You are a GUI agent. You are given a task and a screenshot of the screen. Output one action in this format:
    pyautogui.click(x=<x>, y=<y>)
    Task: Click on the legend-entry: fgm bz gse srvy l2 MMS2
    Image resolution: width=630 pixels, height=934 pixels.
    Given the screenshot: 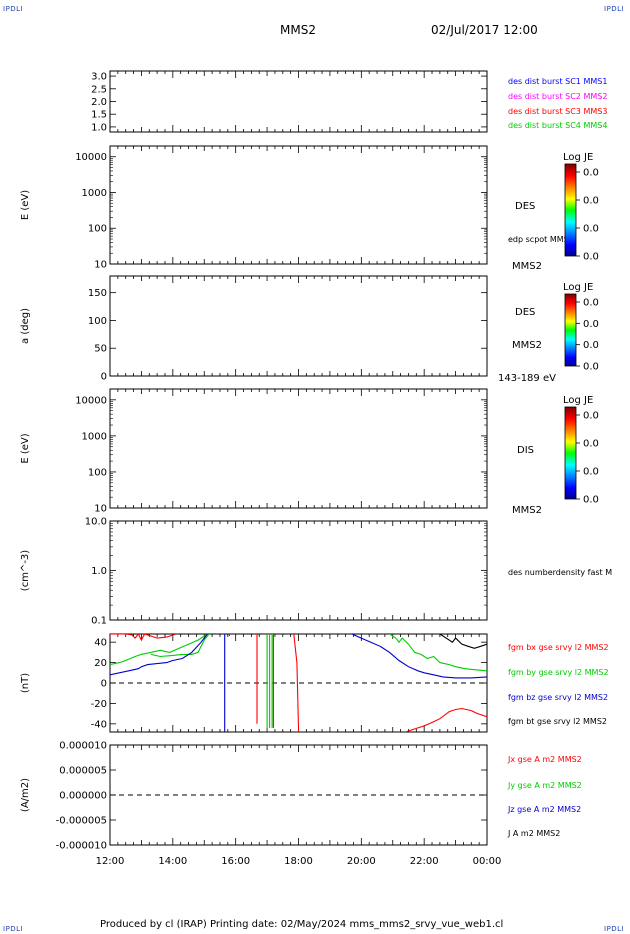 What is the action you would take?
    pyautogui.click(x=558, y=697)
    